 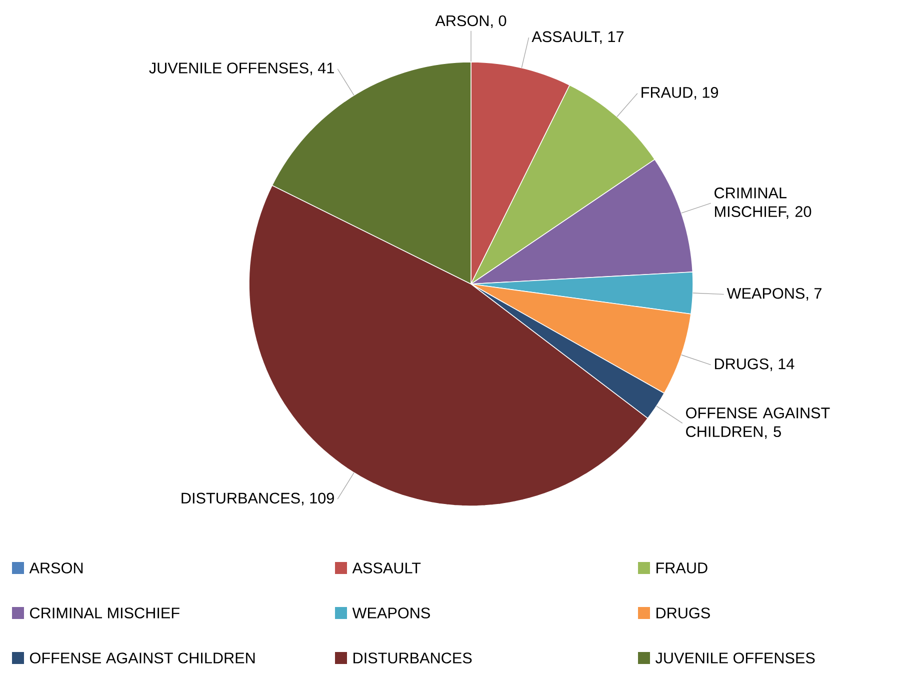 What do you see at coordinates (105, 613) in the screenshot?
I see `legend-label: CRIMINAL MISCHIEF` at bounding box center [105, 613].